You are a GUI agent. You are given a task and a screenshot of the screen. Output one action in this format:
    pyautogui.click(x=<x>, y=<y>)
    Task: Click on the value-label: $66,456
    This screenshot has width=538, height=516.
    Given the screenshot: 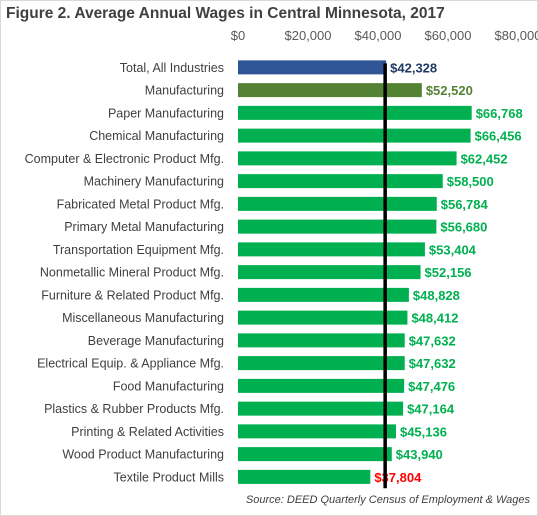 What is the action you would take?
    pyautogui.click(x=498, y=136)
    